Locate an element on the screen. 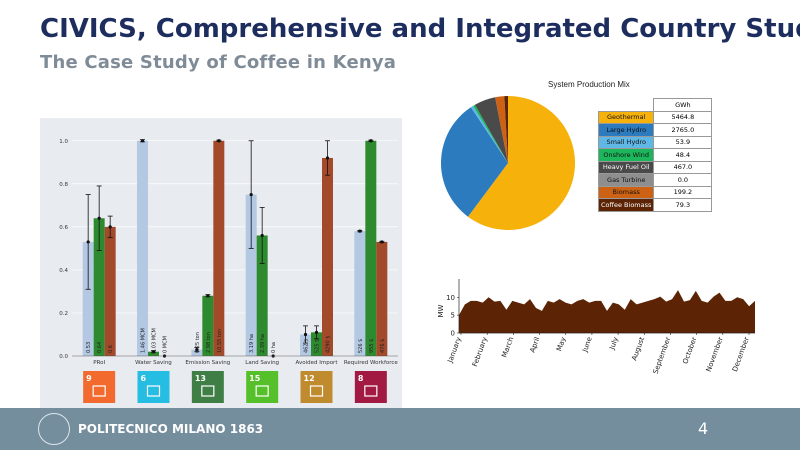 The height and width of the screenshot is (450, 800). bar-data-label: 0.03 MCM is located at coordinates (155, 340).